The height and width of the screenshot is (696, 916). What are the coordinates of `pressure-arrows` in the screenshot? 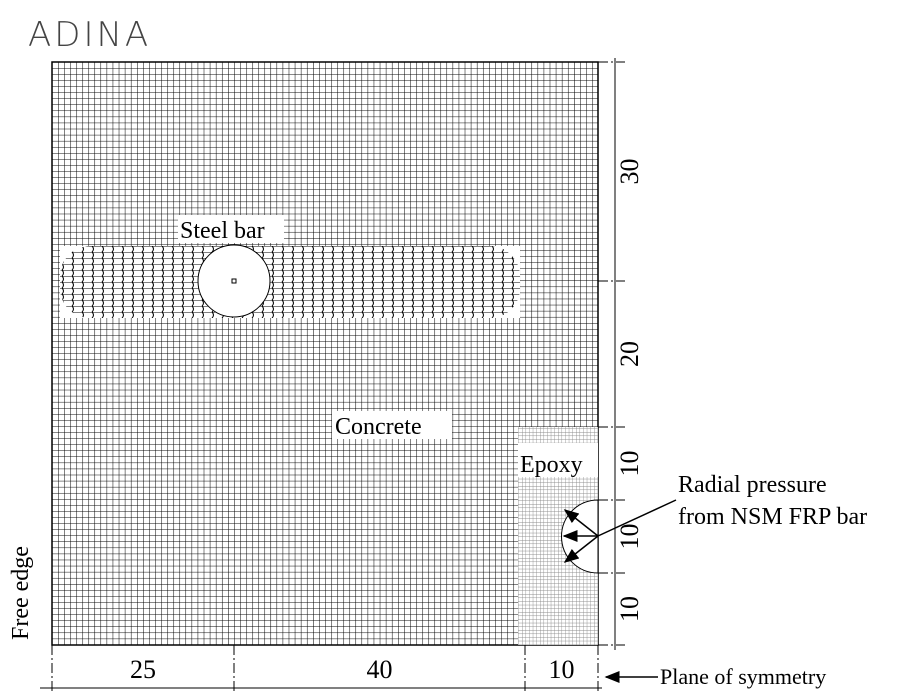 It's located at (619, 531).